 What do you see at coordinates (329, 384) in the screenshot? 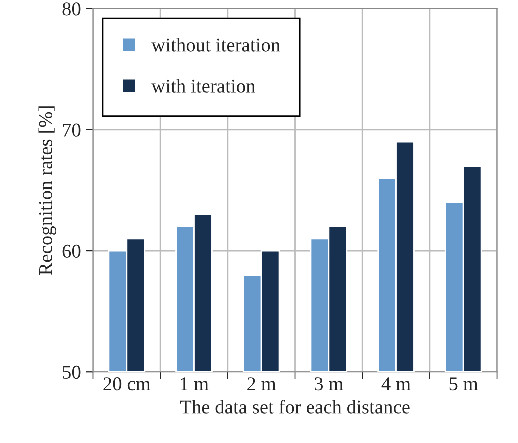
I see `x-tick-label: 3 m` at bounding box center [329, 384].